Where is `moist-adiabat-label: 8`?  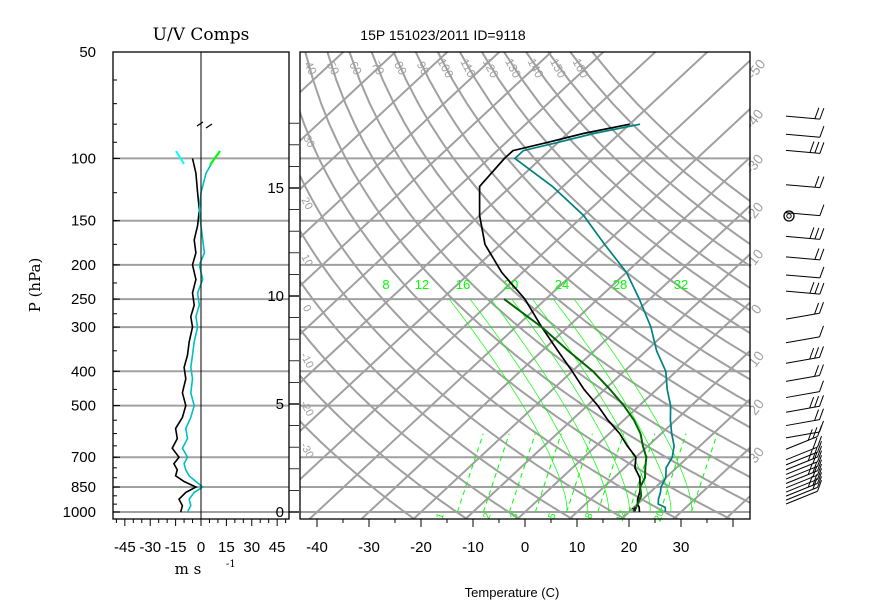
moist-adiabat-label: 8 is located at coordinates (385, 284).